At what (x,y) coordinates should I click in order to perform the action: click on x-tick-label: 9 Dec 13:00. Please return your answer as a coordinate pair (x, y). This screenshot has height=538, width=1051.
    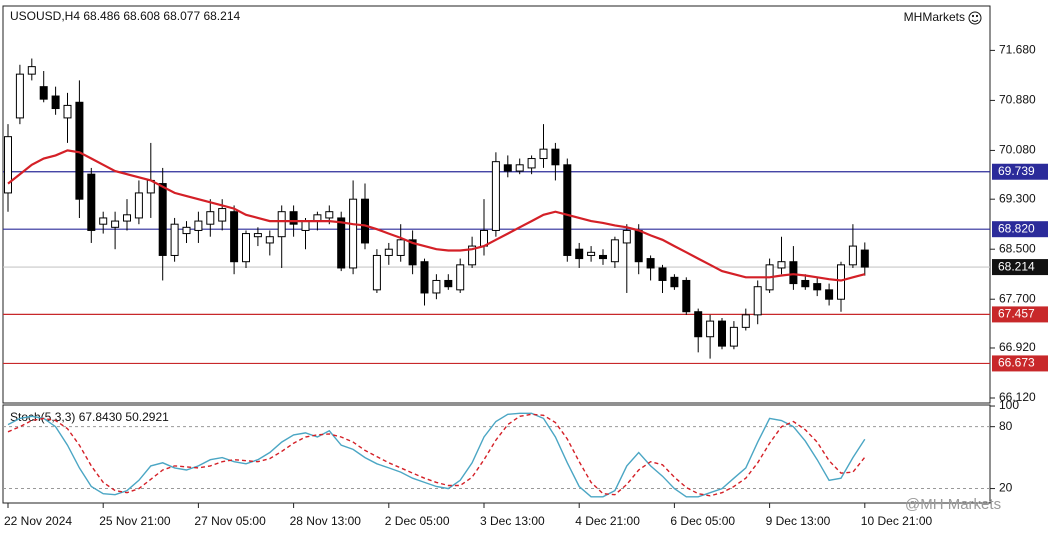
    Looking at the image, I should click on (798, 521).